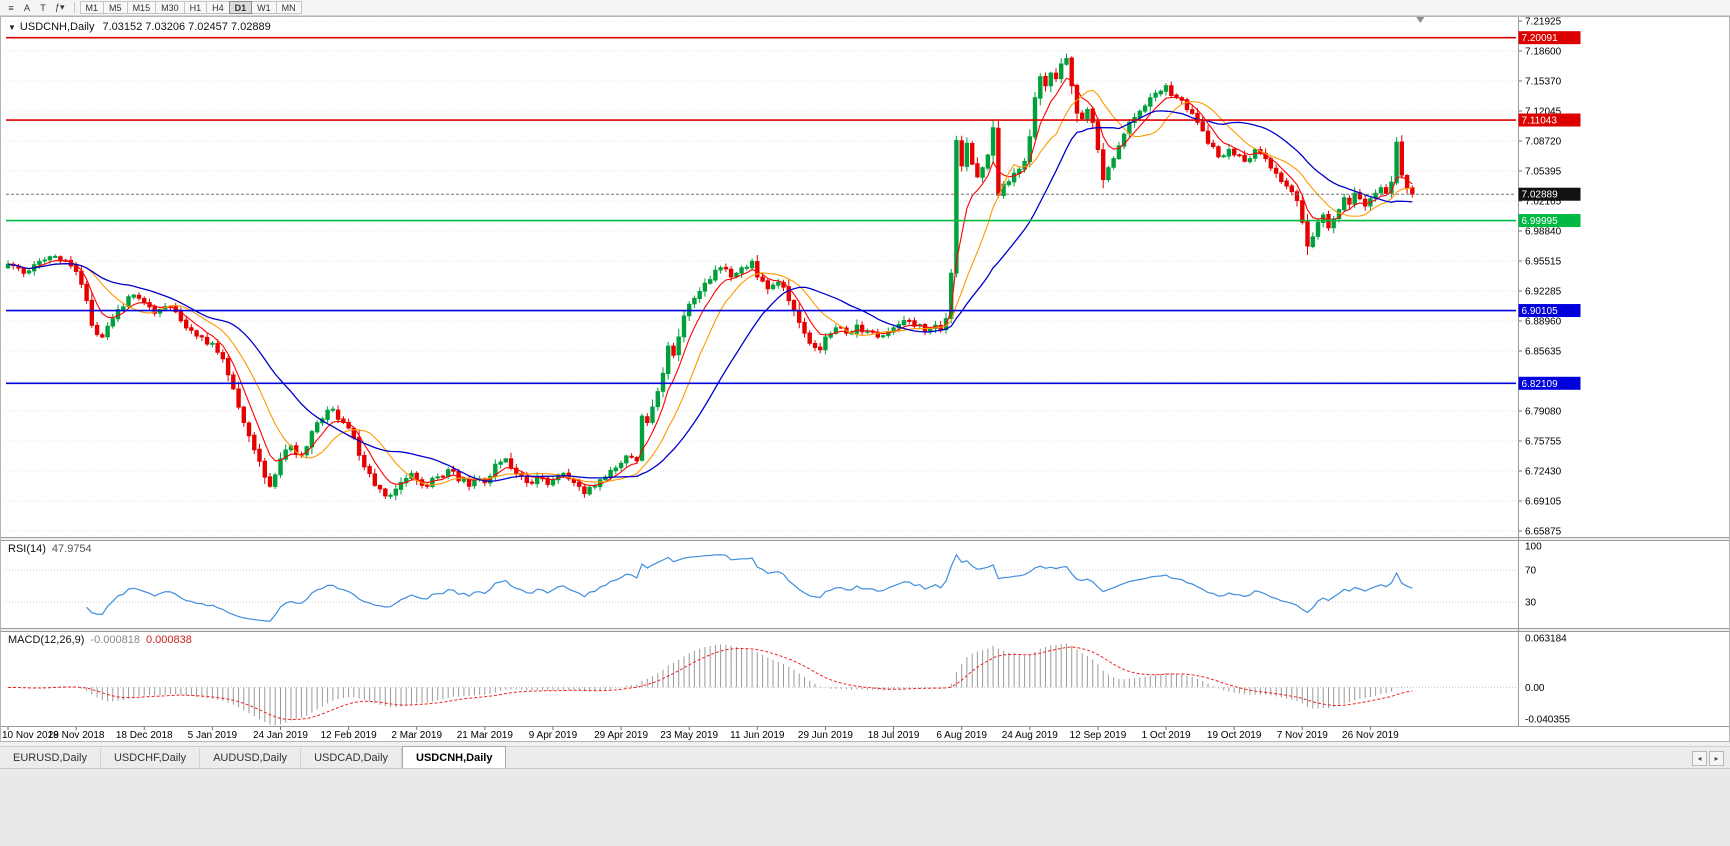 This screenshot has width=1730, height=846. Describe the element at coordinates (141, 7) in the screenshot. I see `timeframe-button-m15: M15` at that location.